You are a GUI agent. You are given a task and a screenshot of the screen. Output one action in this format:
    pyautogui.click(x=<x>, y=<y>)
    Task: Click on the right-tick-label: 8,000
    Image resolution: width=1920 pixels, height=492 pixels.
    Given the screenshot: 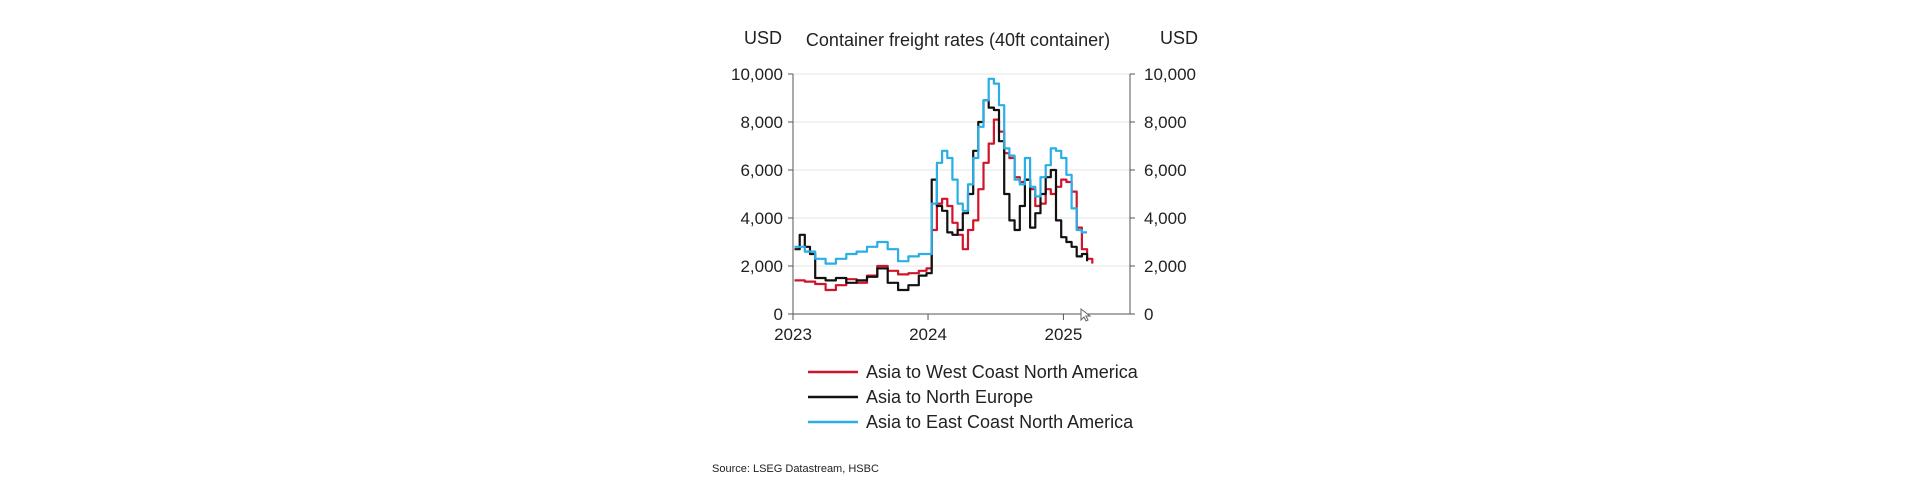 What is the action you would take?
    pyautogui.click(x=1165, y=122)
    